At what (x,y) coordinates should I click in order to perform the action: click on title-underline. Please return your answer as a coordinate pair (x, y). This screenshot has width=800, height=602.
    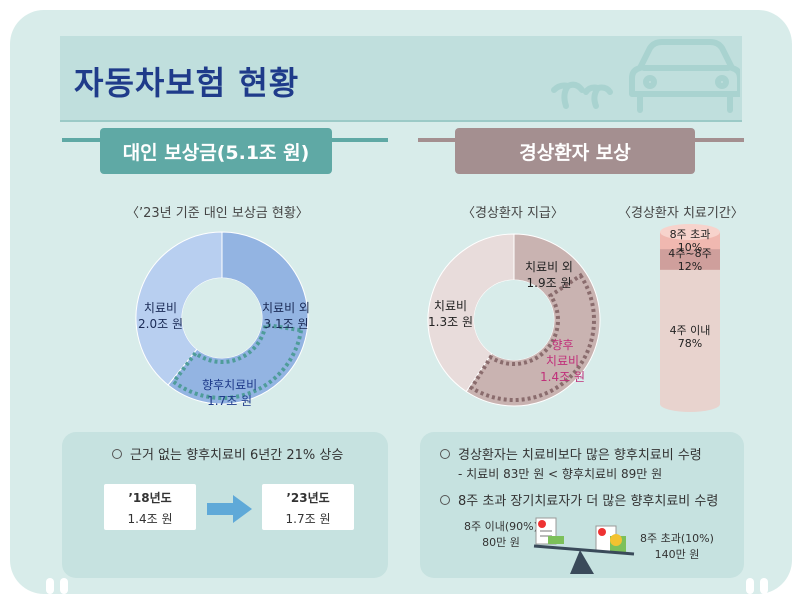
    Looking at the image, I should click on (401, 121).